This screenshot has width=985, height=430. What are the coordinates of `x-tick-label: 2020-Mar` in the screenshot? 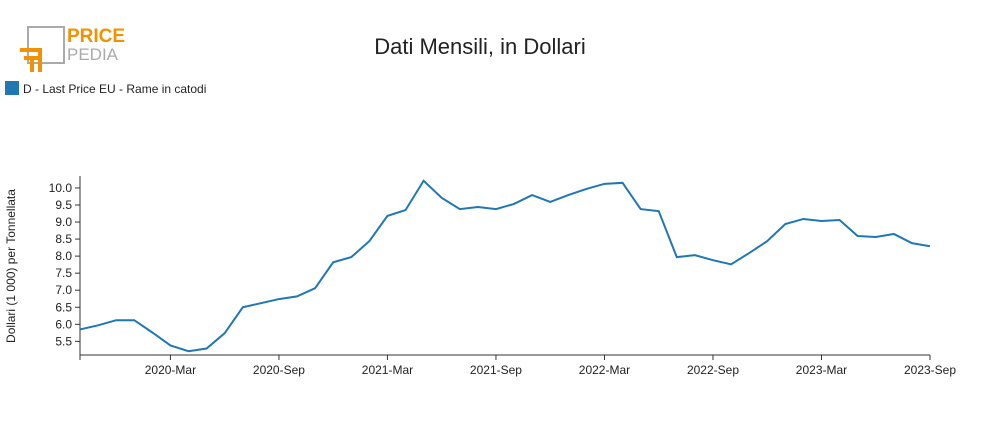 It's located at (170, 370).